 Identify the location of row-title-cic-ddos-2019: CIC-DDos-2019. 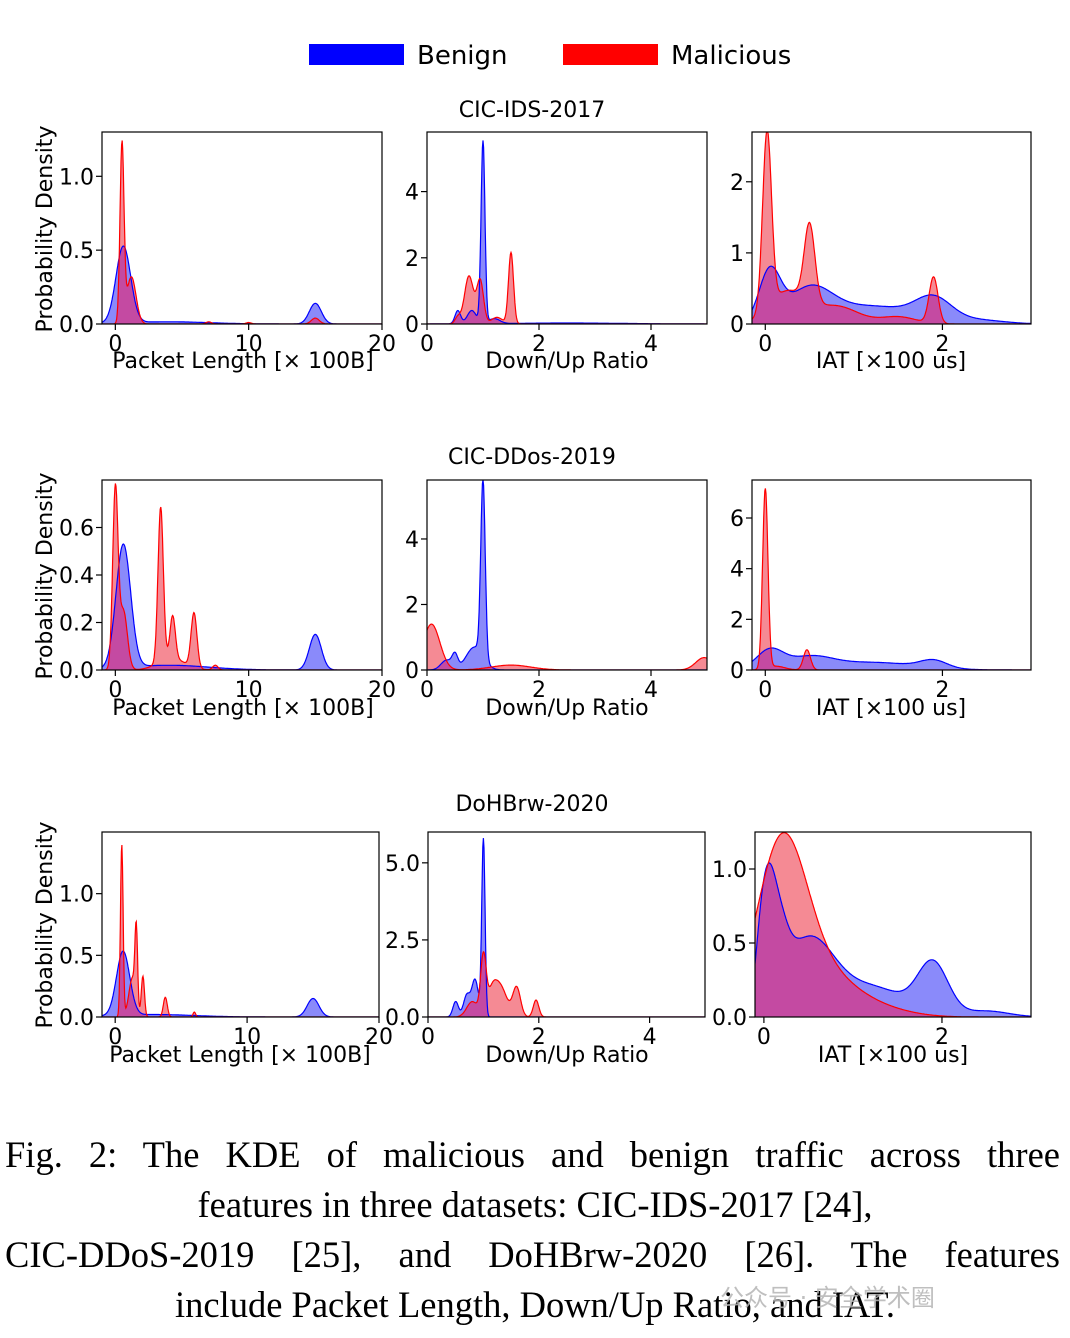
(532, 457).